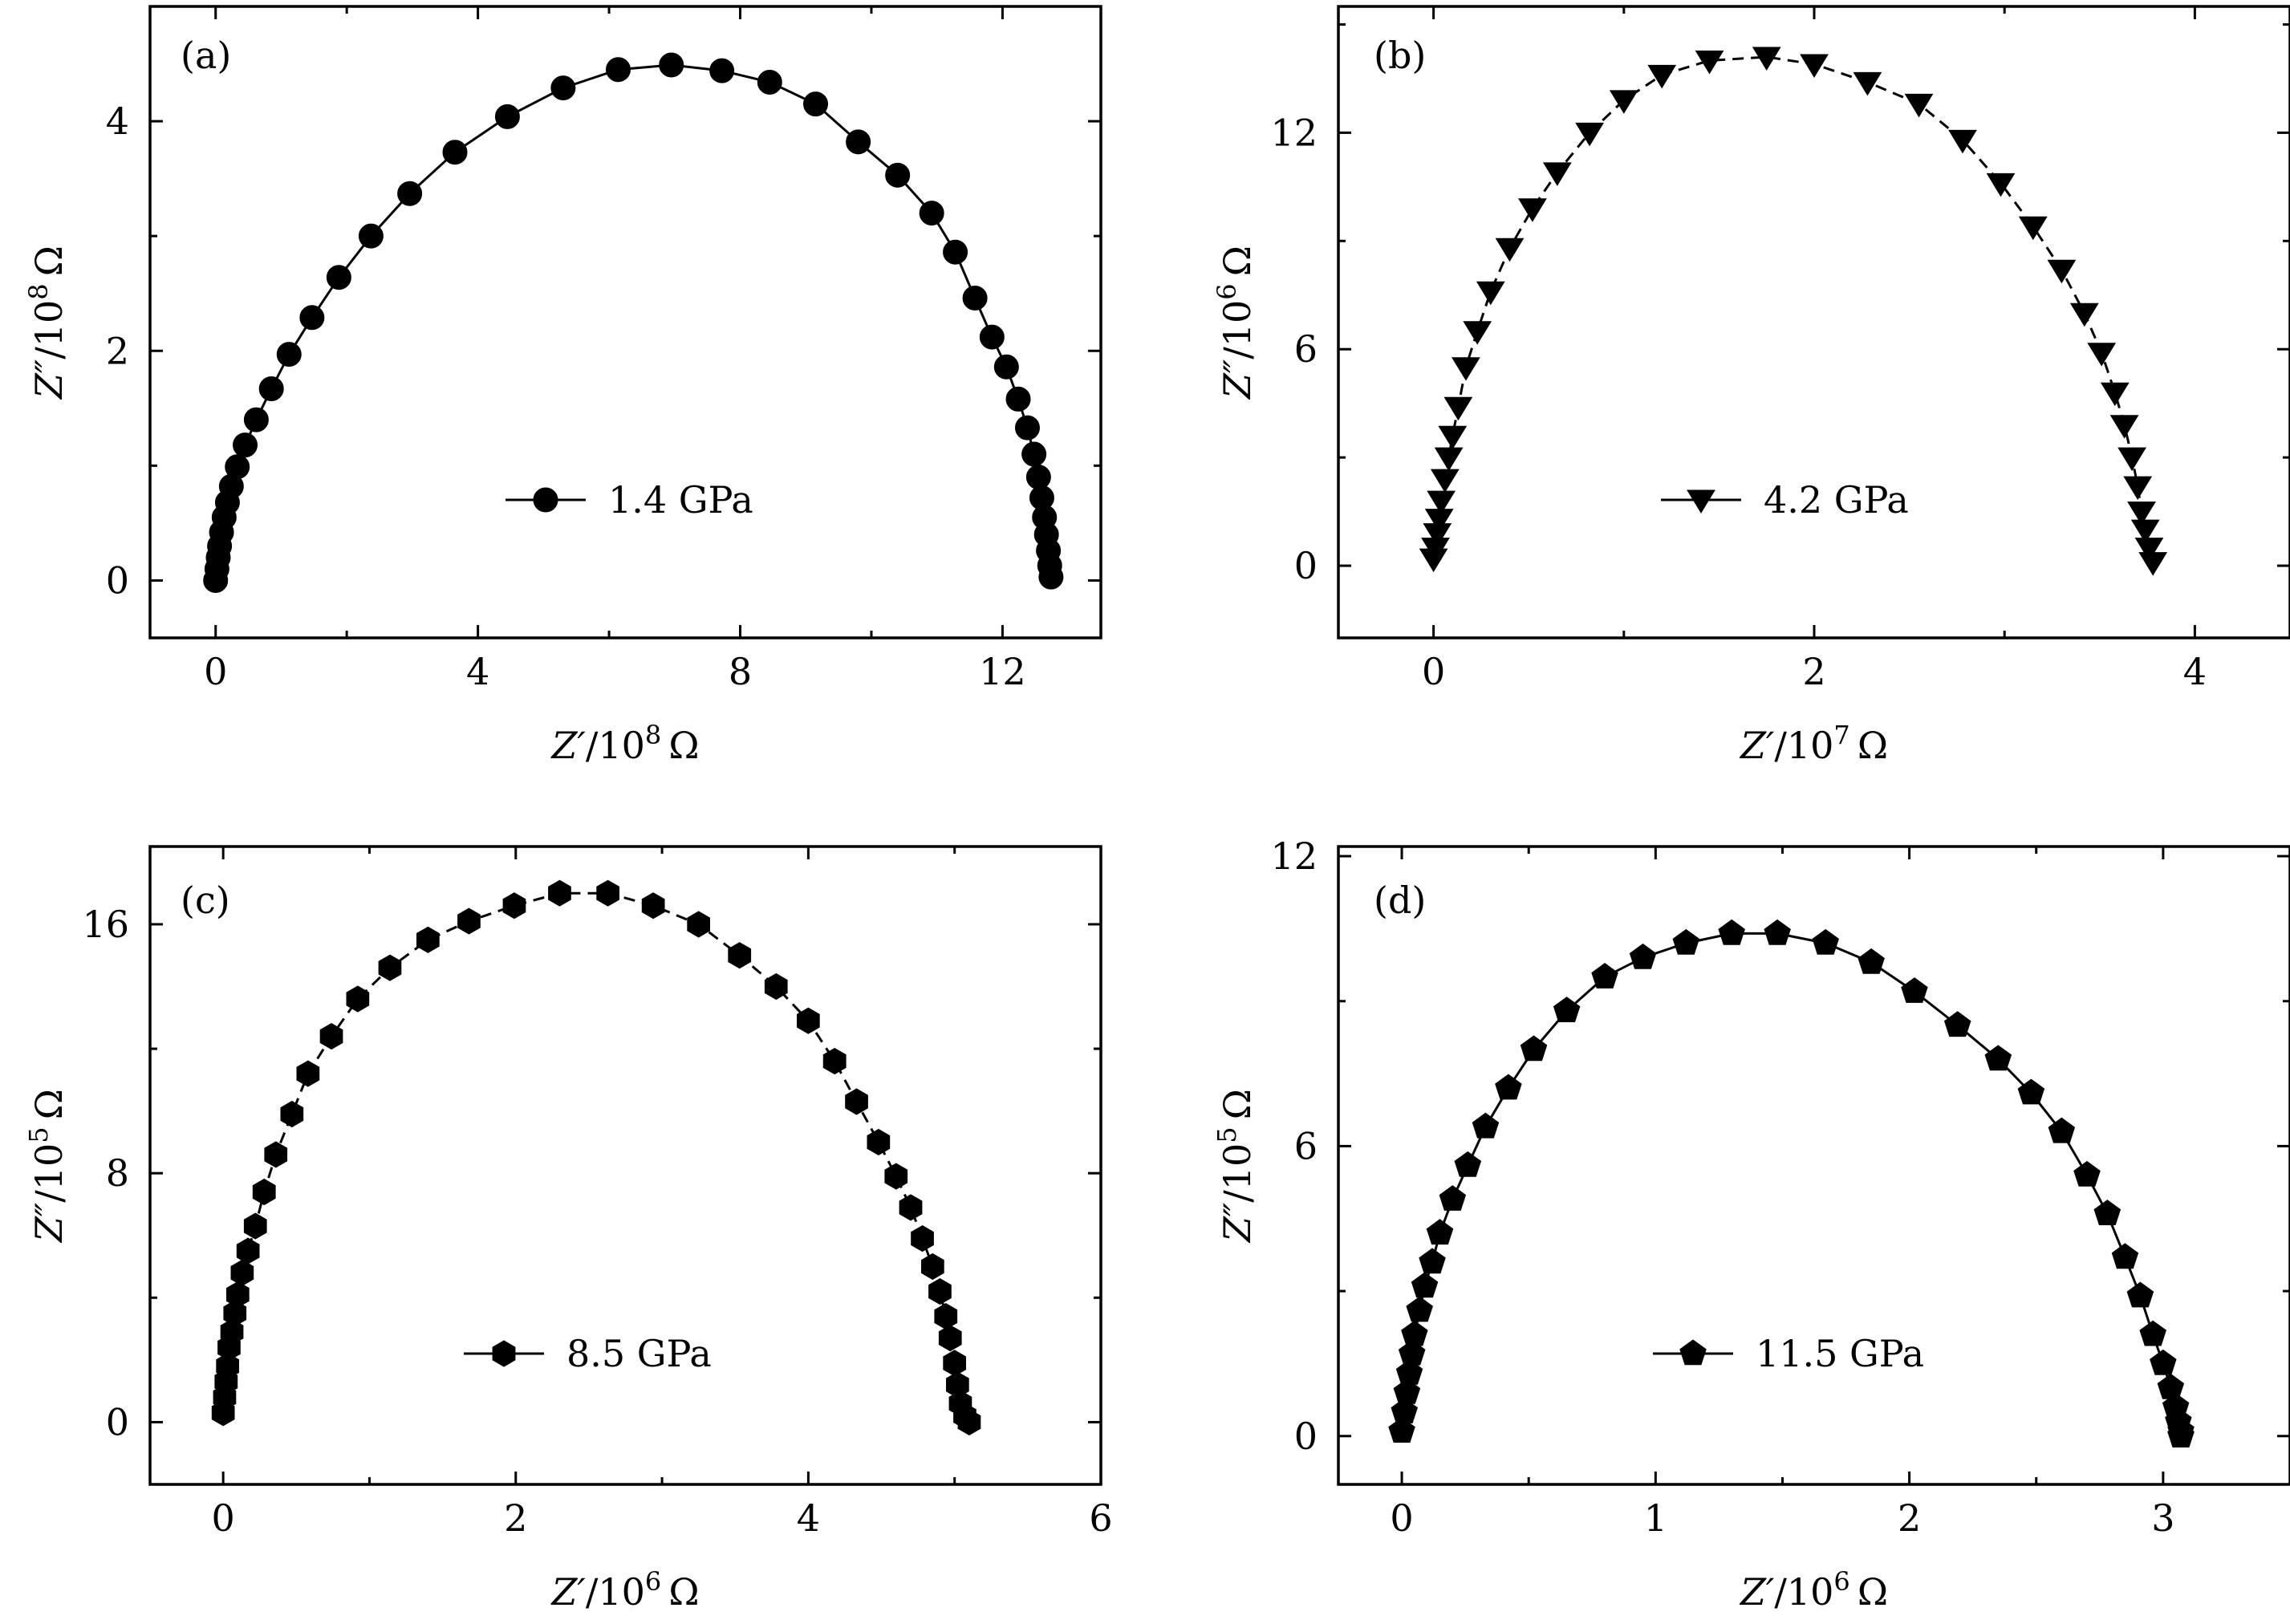  What do you see at coordinates (118, 1421) in the screenshot?
I see `y-tick-label: 0` at bounding box center [118, 1421].